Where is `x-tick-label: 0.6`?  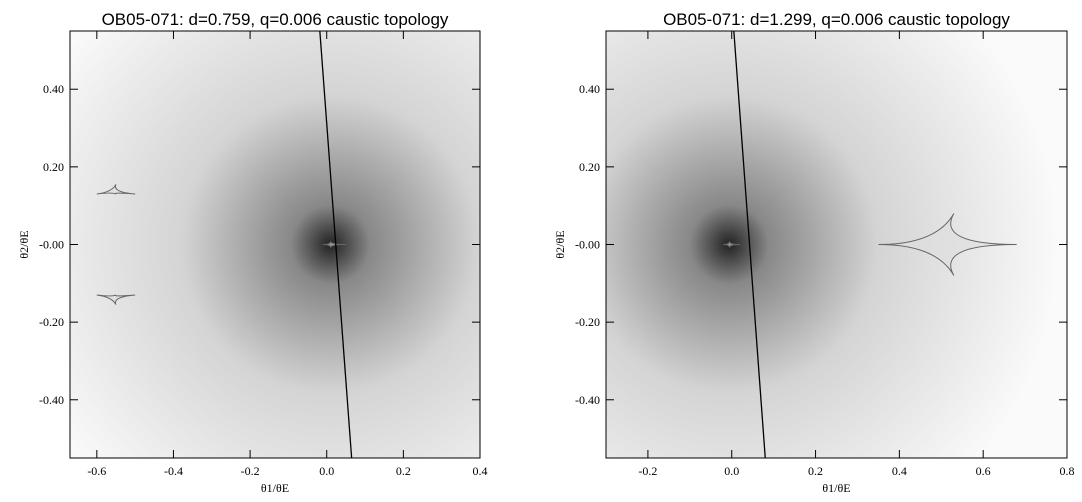
x-tick-label: 0.6 is located at coordinates (983, 471).